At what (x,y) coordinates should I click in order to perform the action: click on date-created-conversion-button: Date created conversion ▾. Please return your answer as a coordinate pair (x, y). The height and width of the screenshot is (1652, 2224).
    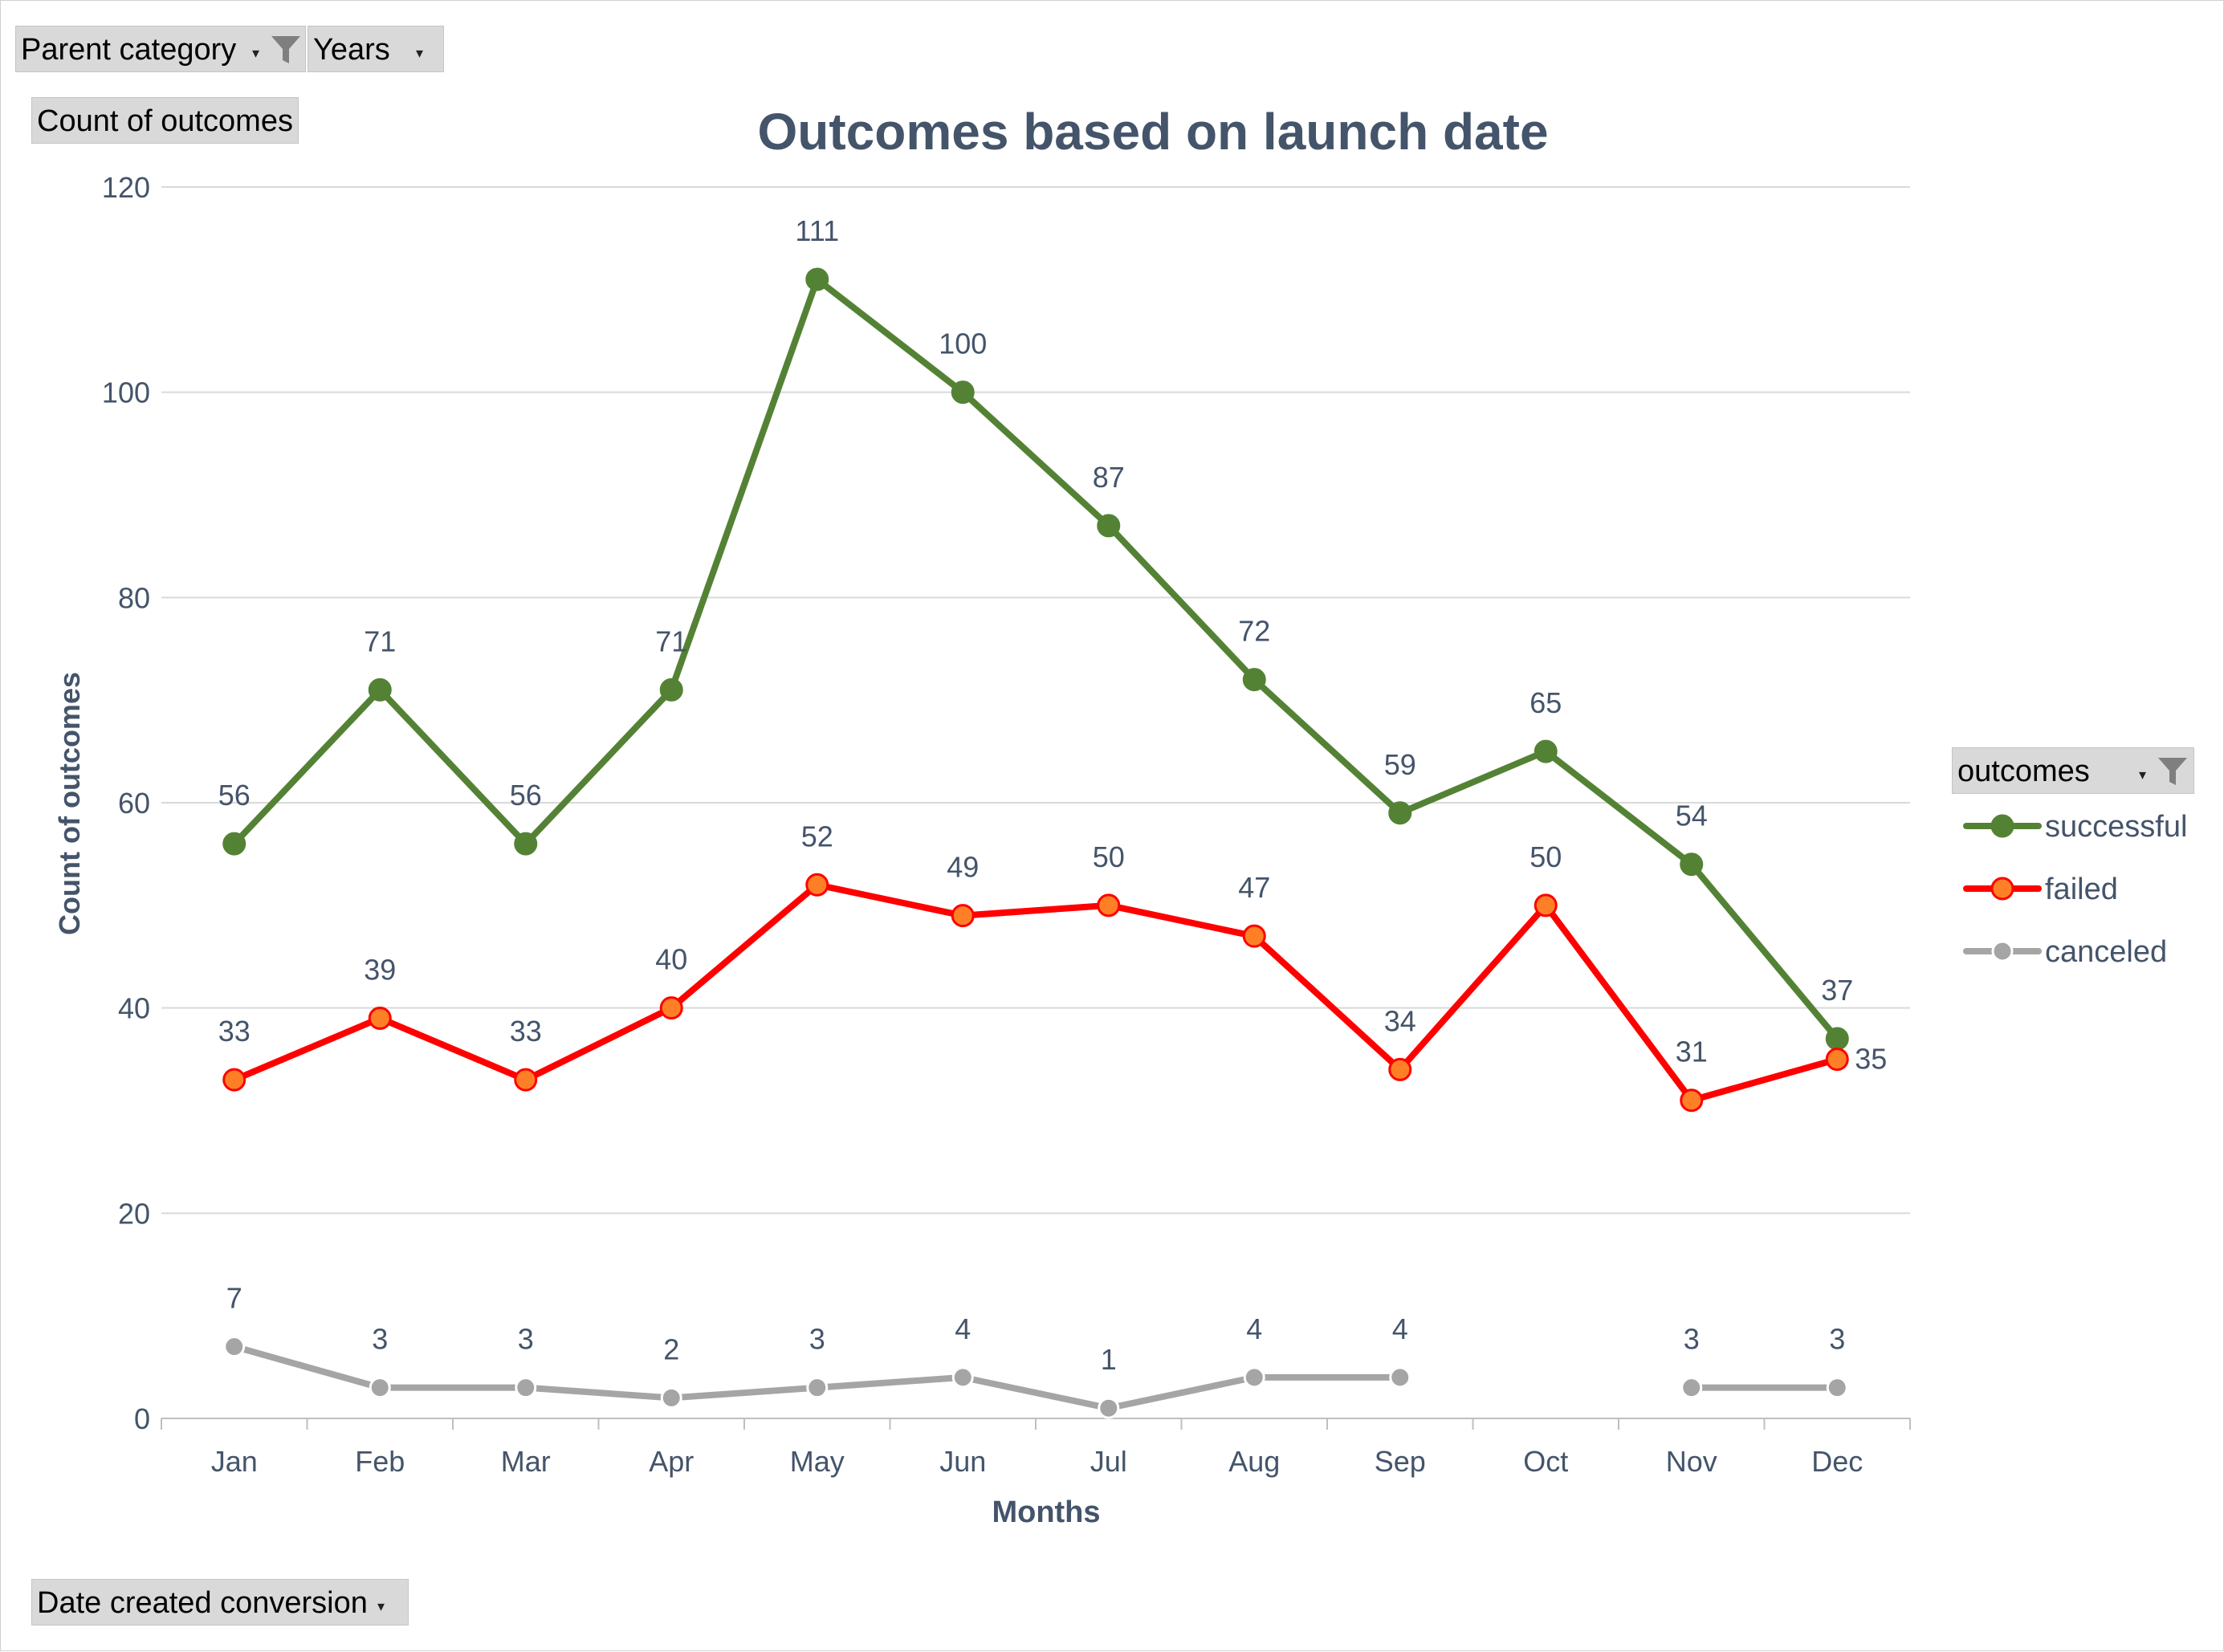
    Looking at the image, I should click on (220, 1602).